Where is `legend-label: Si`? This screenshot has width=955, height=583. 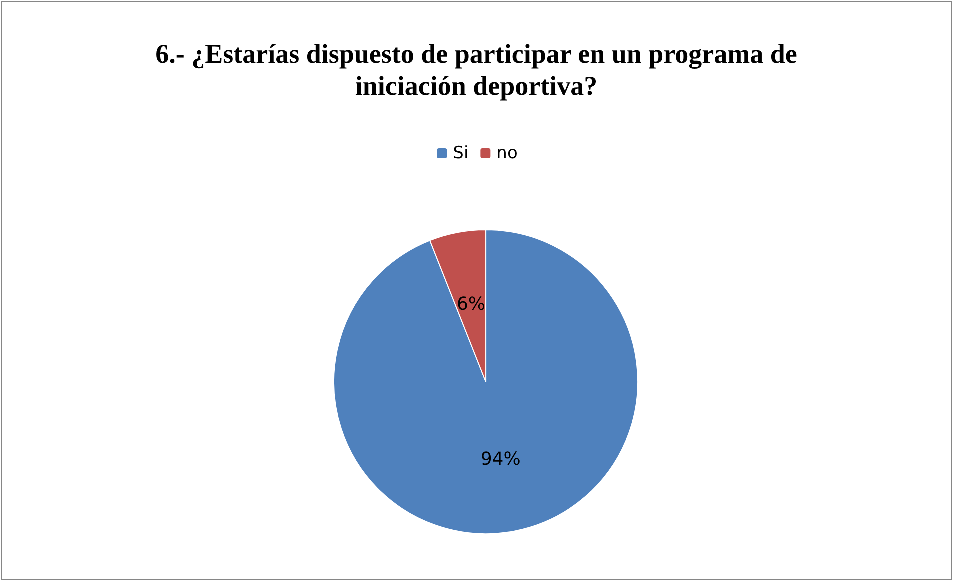 legend-label: Si is located at coordinates (461, 154).